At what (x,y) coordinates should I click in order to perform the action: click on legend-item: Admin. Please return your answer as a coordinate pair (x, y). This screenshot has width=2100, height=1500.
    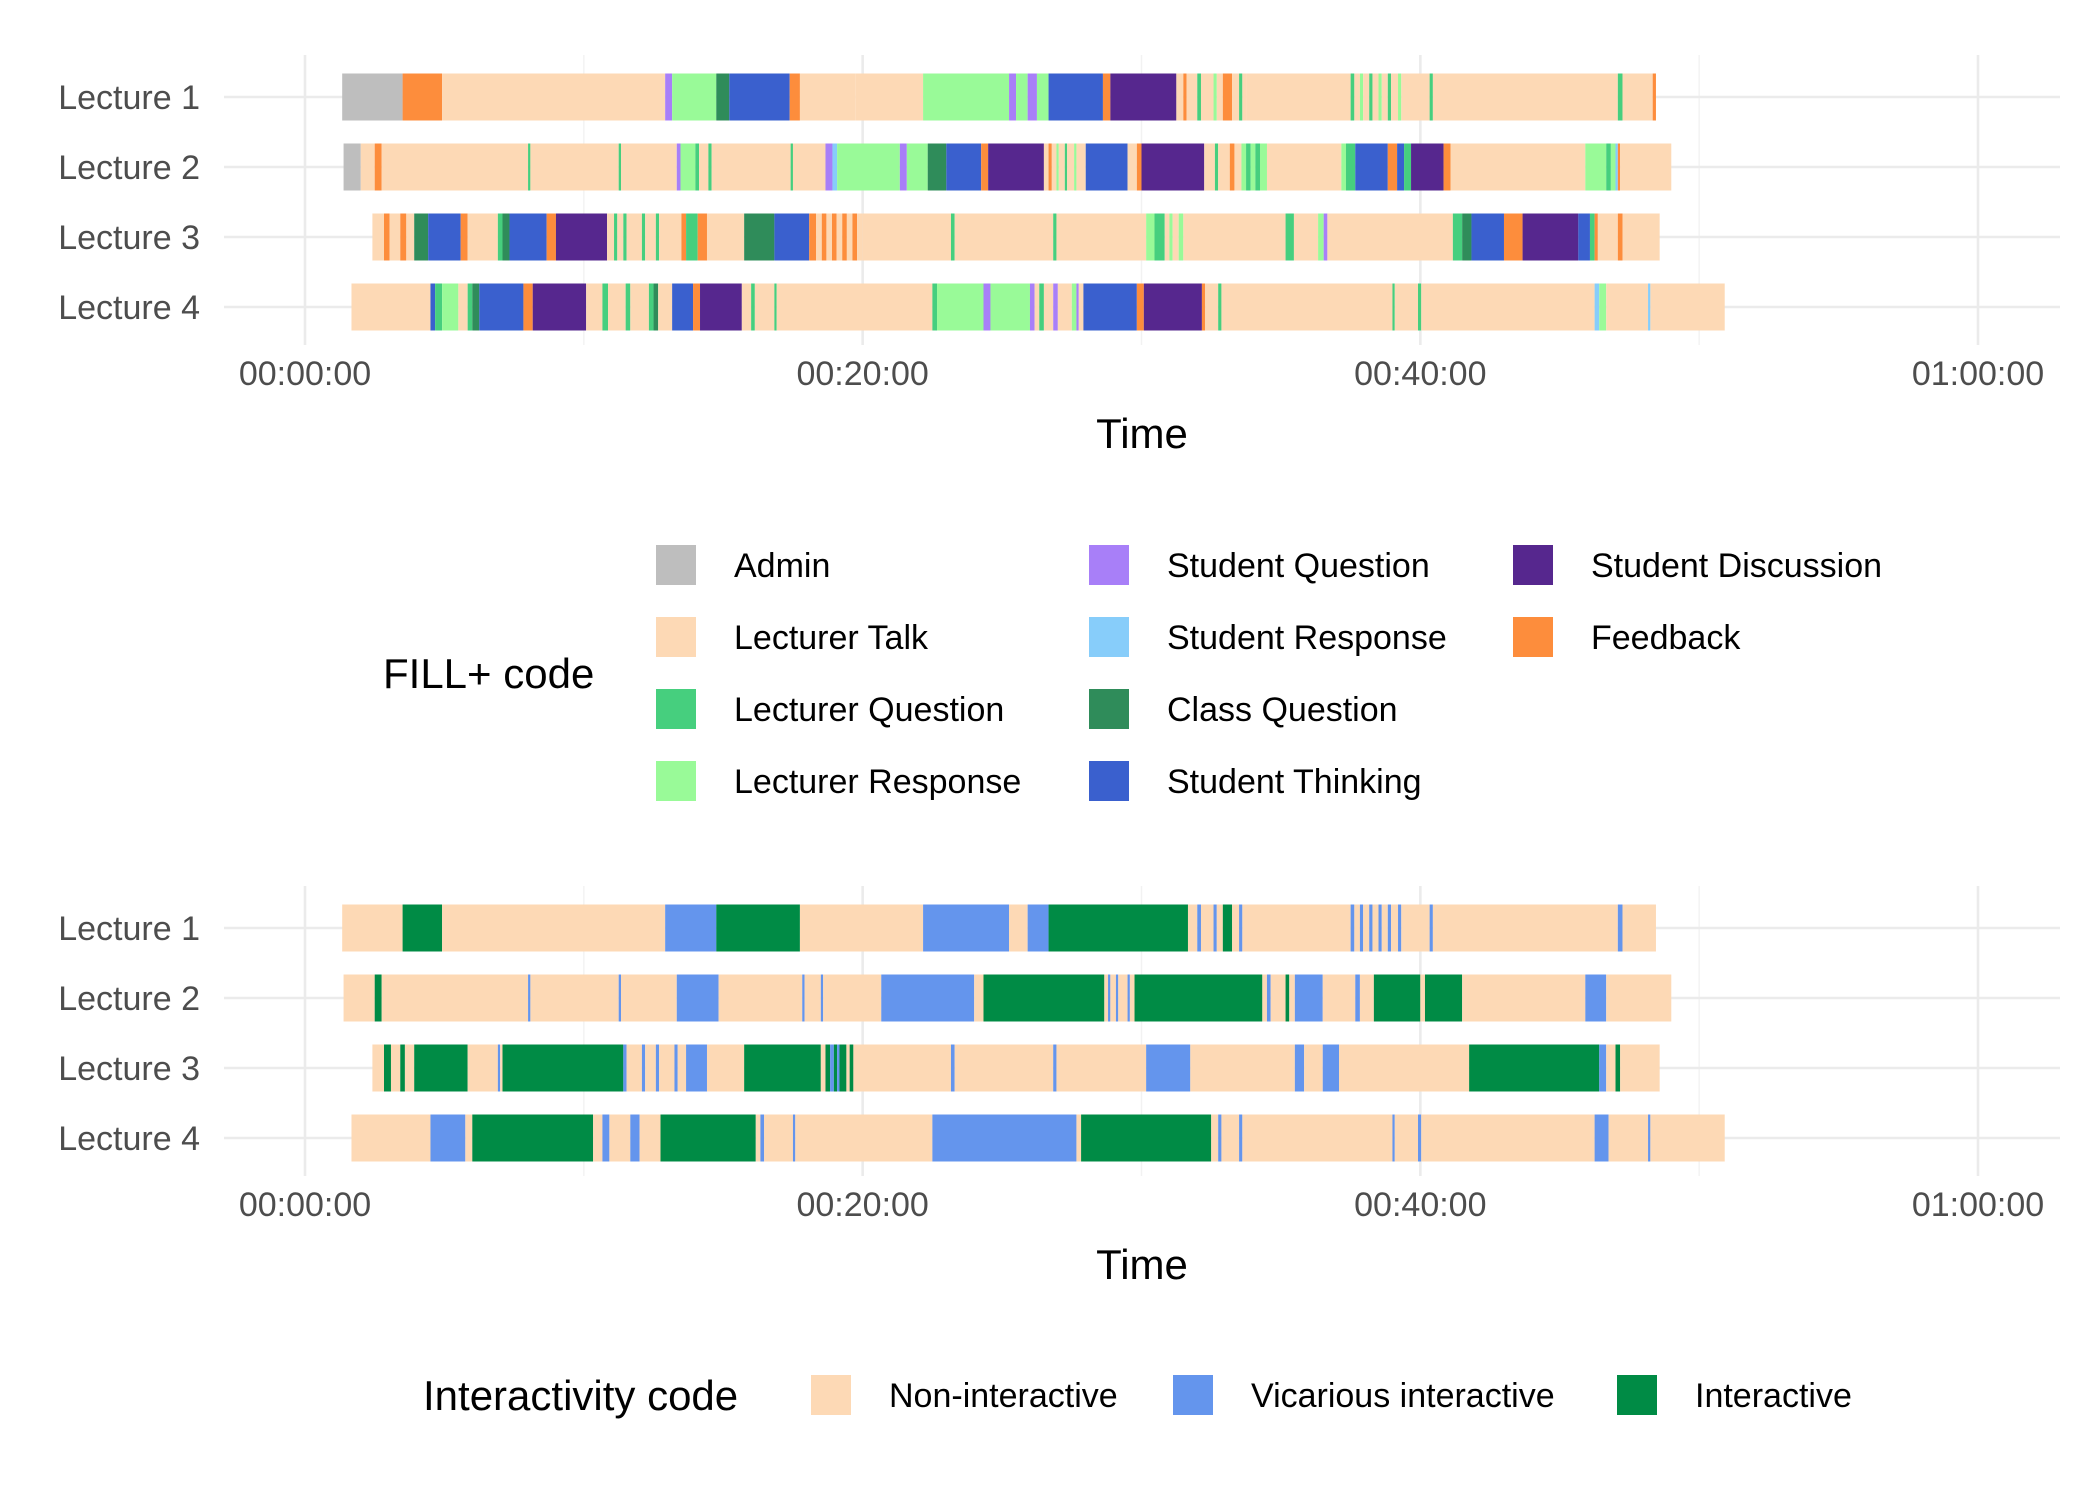
    Looking at the image, I should click on (743, 565).